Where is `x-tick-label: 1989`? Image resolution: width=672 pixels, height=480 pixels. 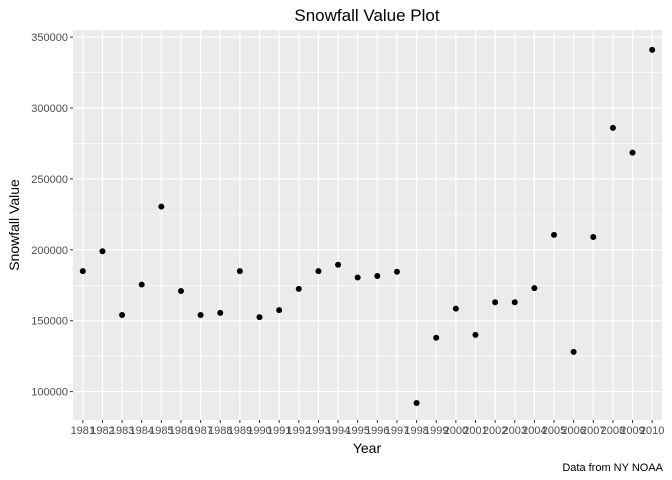 x-tick-label: 1989 is located at coordinates (240, 431).